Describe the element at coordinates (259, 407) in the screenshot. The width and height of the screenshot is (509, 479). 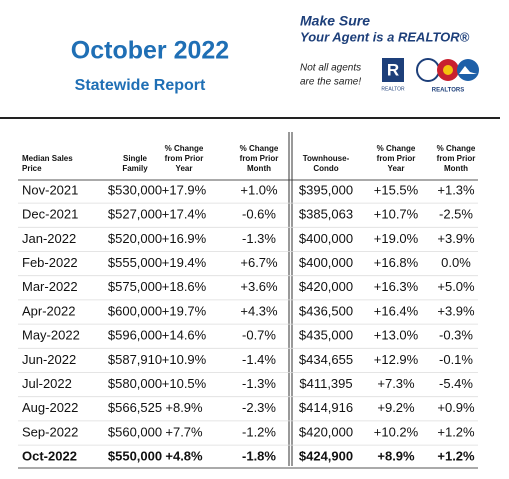
I see `cell: -2.3%` at that location.